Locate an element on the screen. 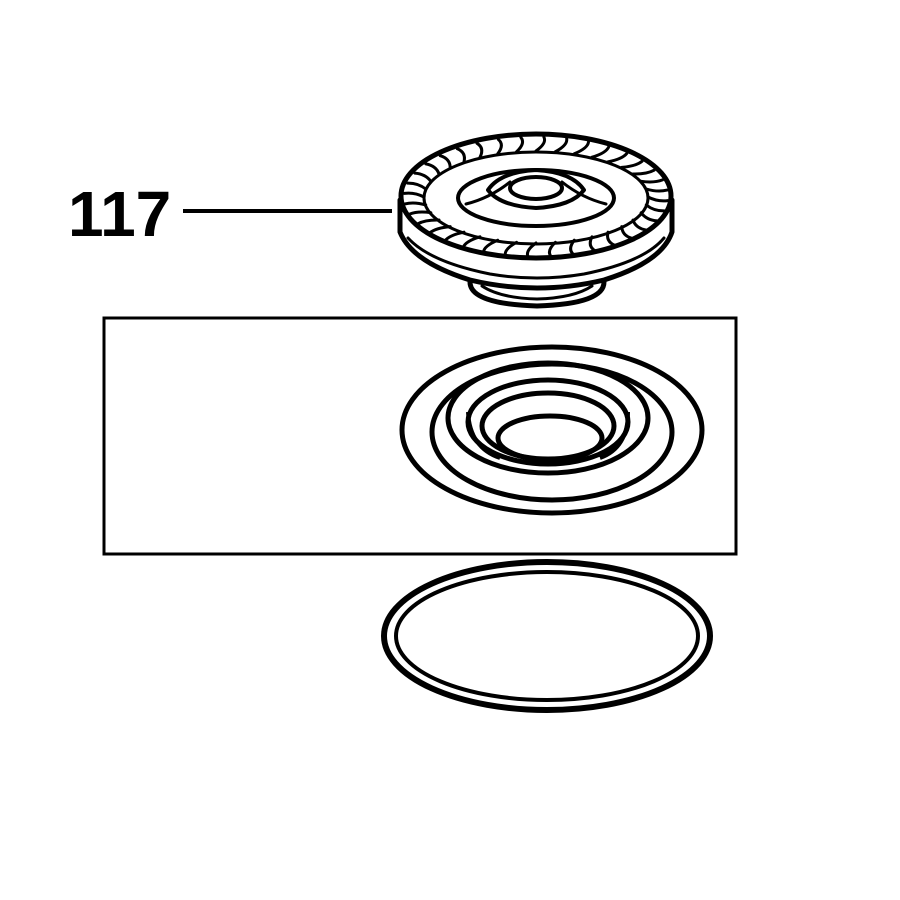 The width and height of the screenshot is (900, 900). callout-number: 117 is located at coordinates (119, 214).